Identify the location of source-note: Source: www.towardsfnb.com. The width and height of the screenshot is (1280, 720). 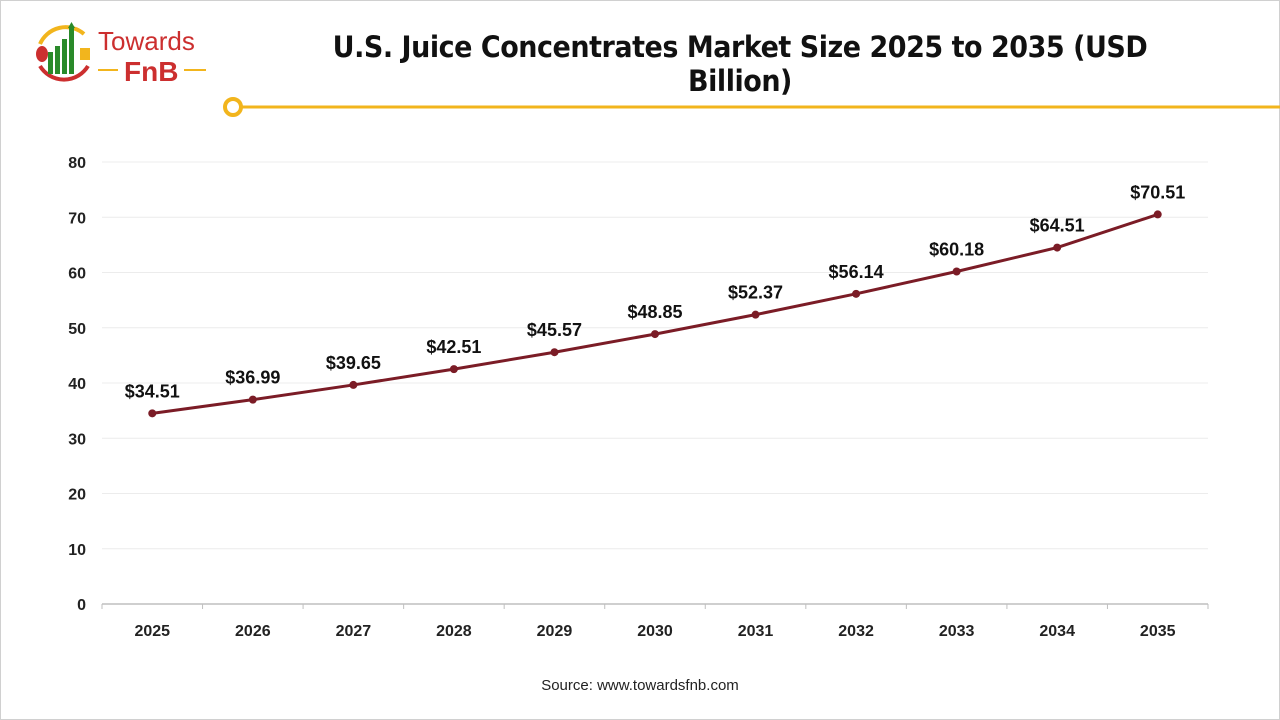
(640, 685).